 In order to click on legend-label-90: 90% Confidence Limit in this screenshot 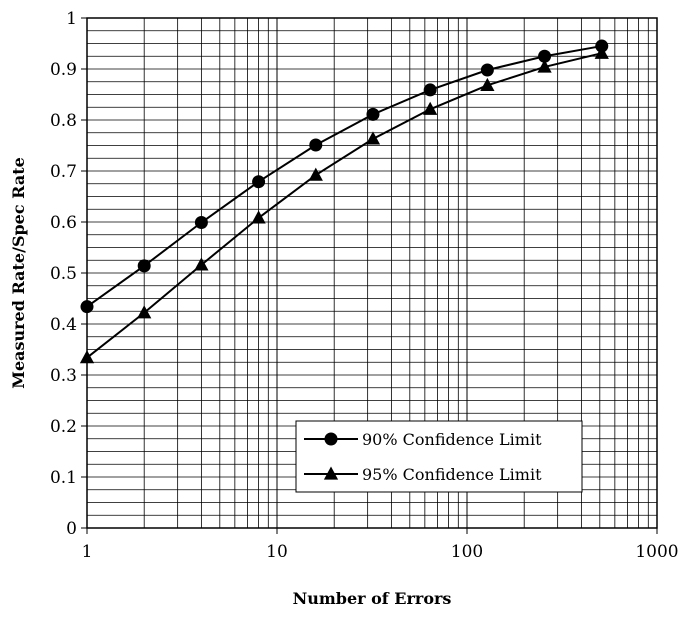, I will do `click(452, 439)`.